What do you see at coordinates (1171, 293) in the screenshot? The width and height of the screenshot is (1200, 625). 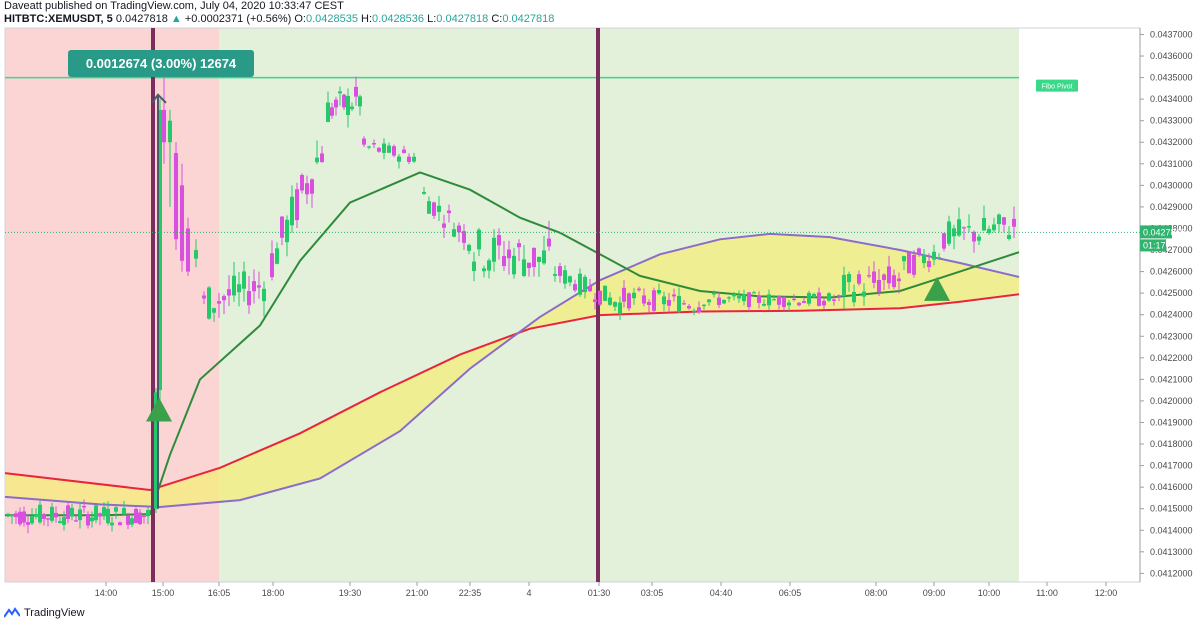 I see `y-tick-label: 0.0425000` at bounding box center [1171, 293].